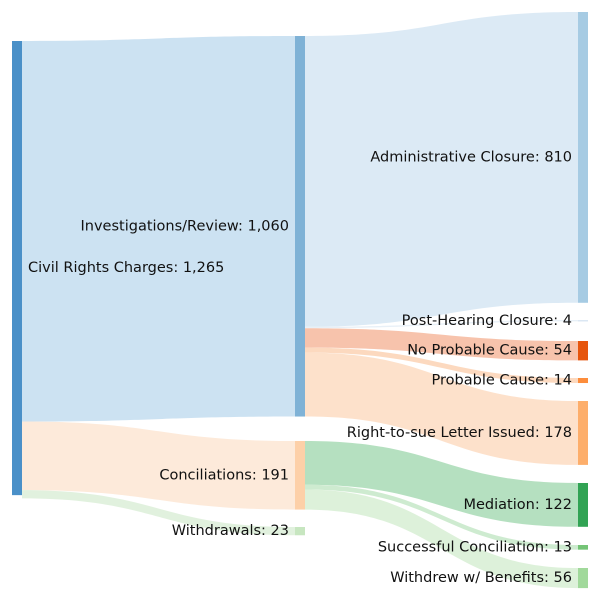  What do you see at coordinates (583, 321) in the screenshot?
I see `node-posthearing` at bounding box center [583, 321].